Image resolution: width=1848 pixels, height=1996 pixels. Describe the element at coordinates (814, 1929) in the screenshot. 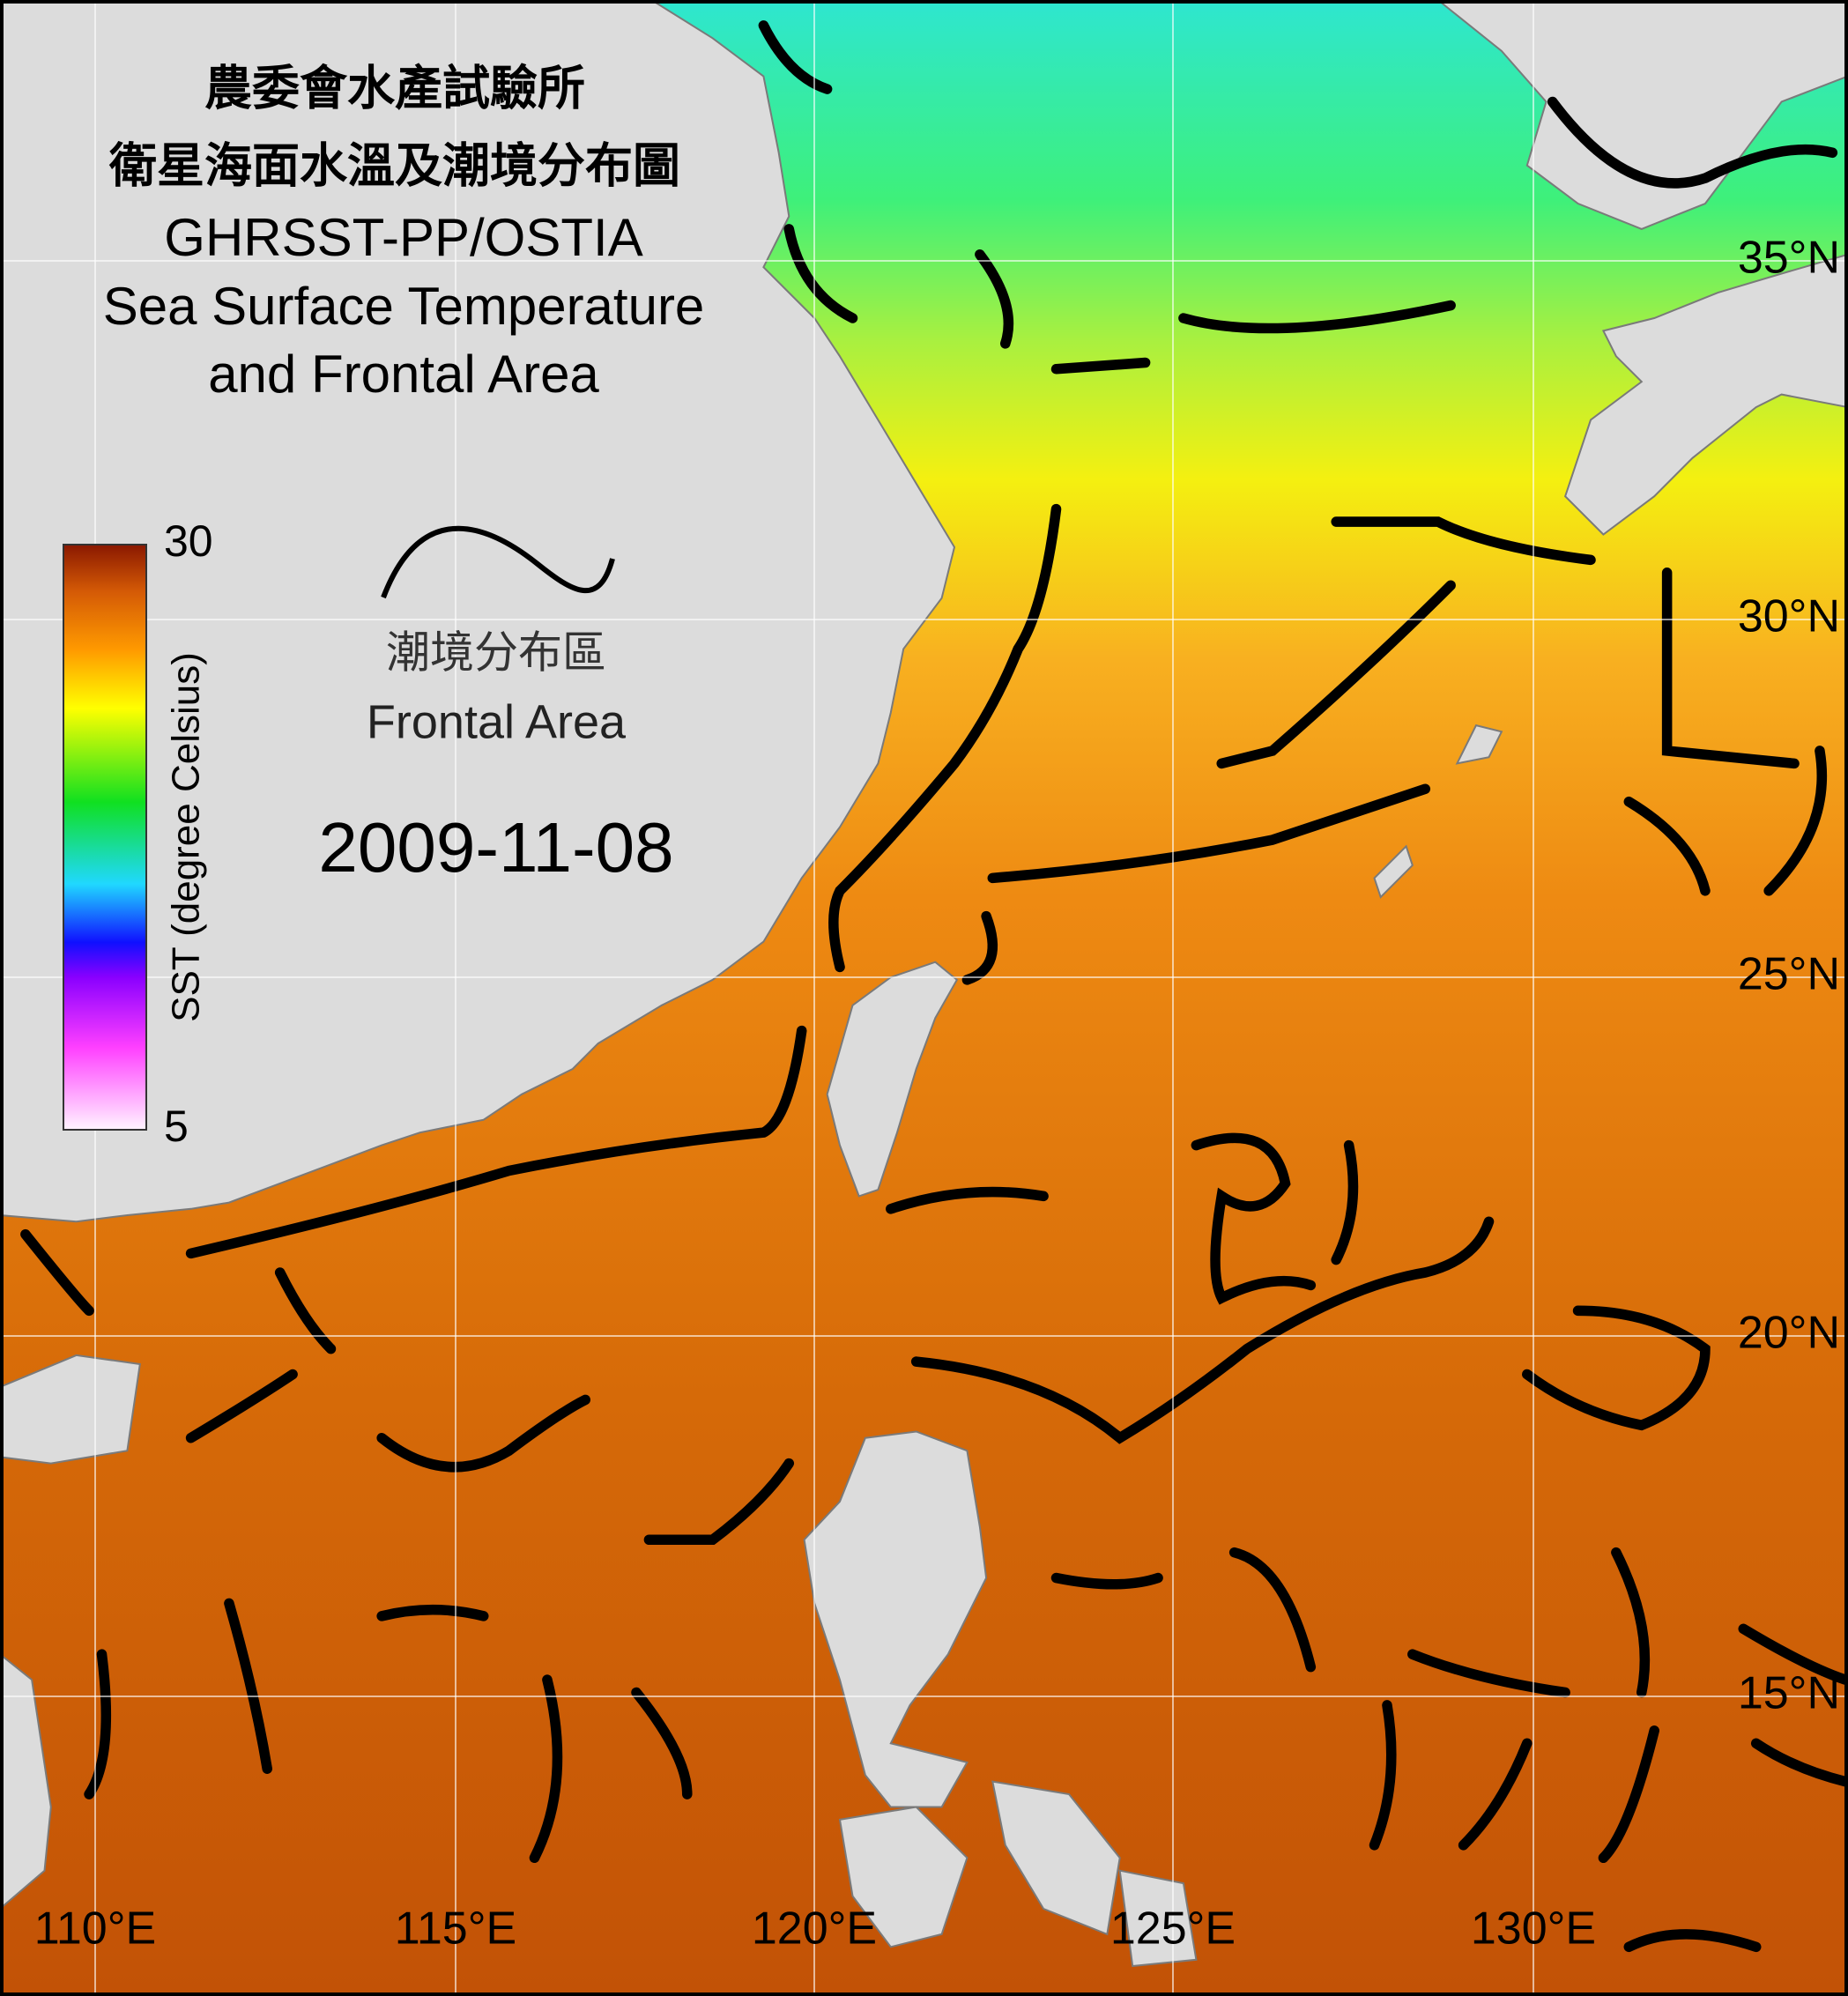

I see `lon-label: 120°E` at that location.